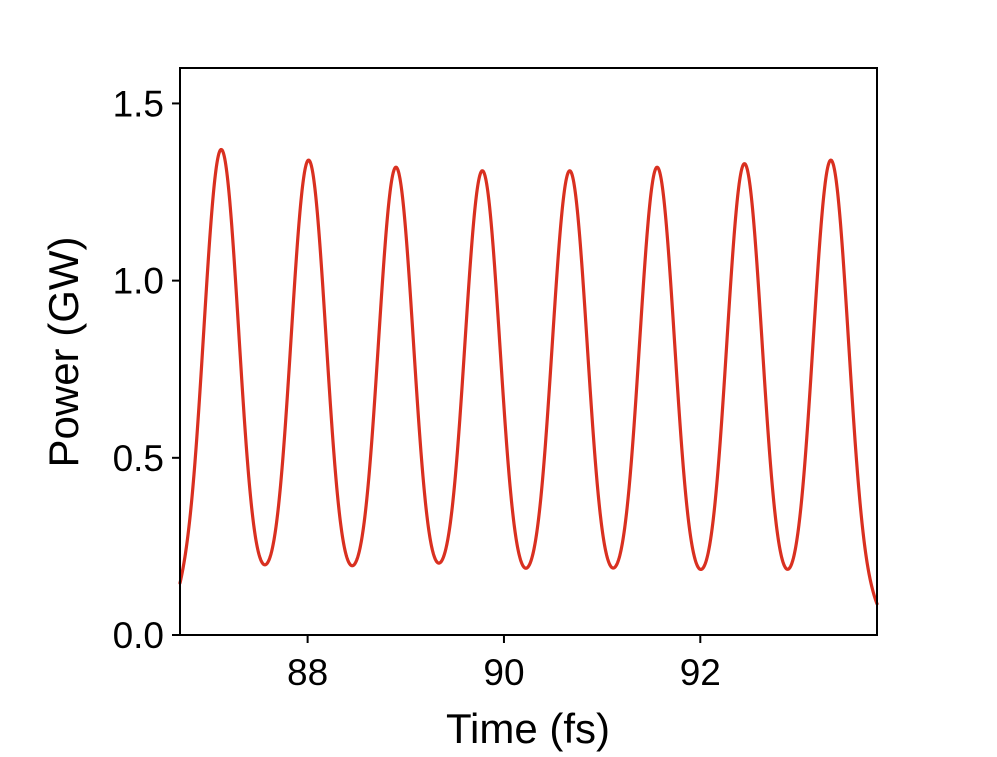 The height and width of the screenshot is (757, 997). I want to click on x-axis: 88 90 92, so click(504, 664).